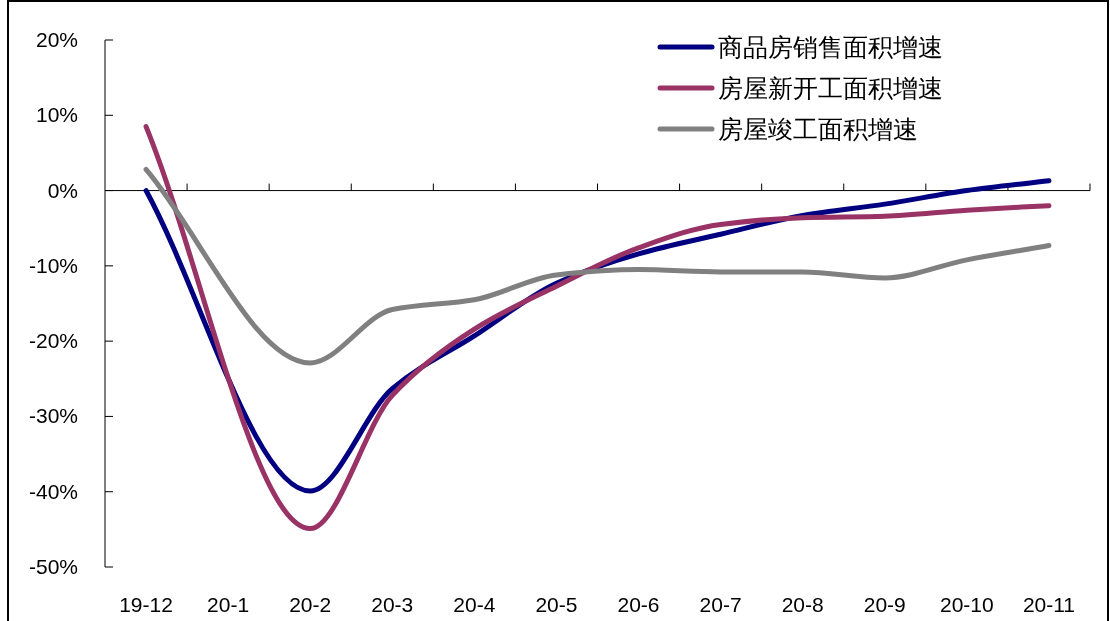 The height and width of the screenshot is (621, 1110). Describe the element at coordinates (228, 604) in the screenshot. I see `x-tick-label: 20-1` at that location.